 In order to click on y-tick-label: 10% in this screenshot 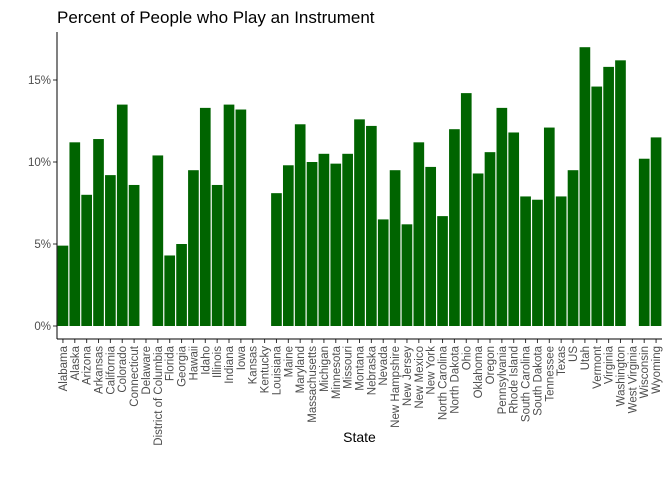, I will do `click(39, 163)`.